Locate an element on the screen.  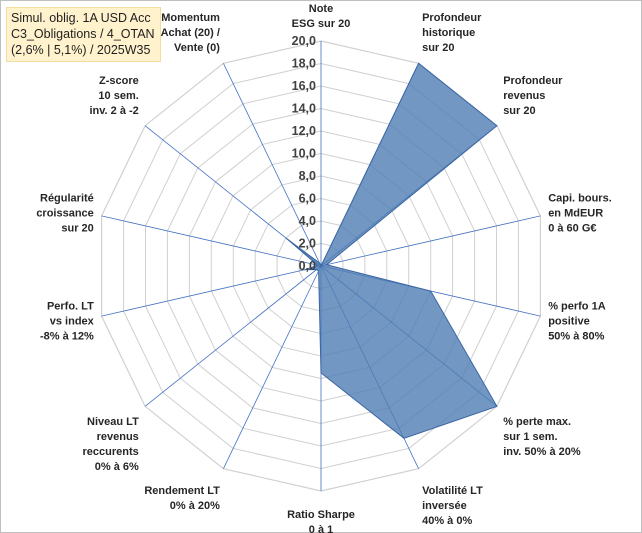
axis-label: Rendement LT 0% à 20% is located at coordinates (182, 498).